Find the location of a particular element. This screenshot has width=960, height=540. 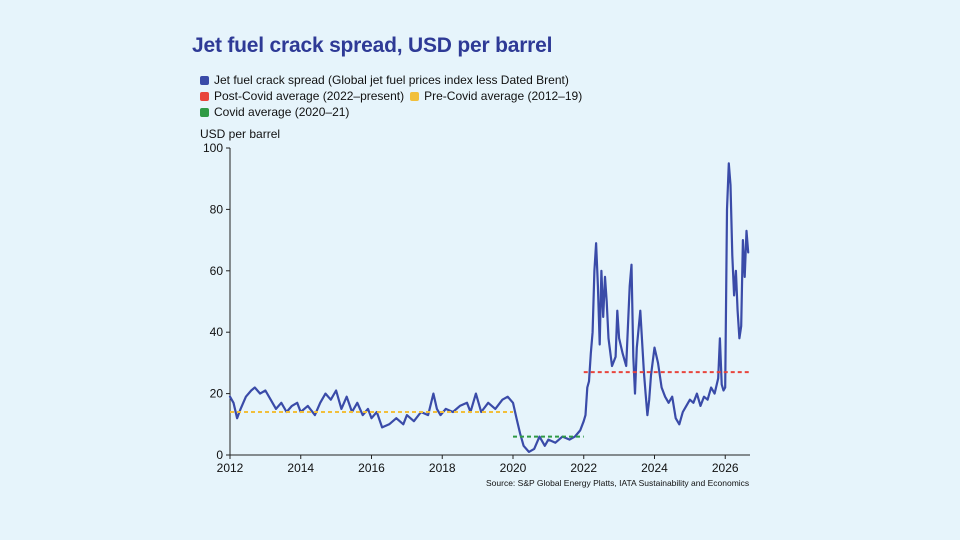

legend-label-post-covid: Post-Covid average (2022–present) is located at coordinates (309, 96).